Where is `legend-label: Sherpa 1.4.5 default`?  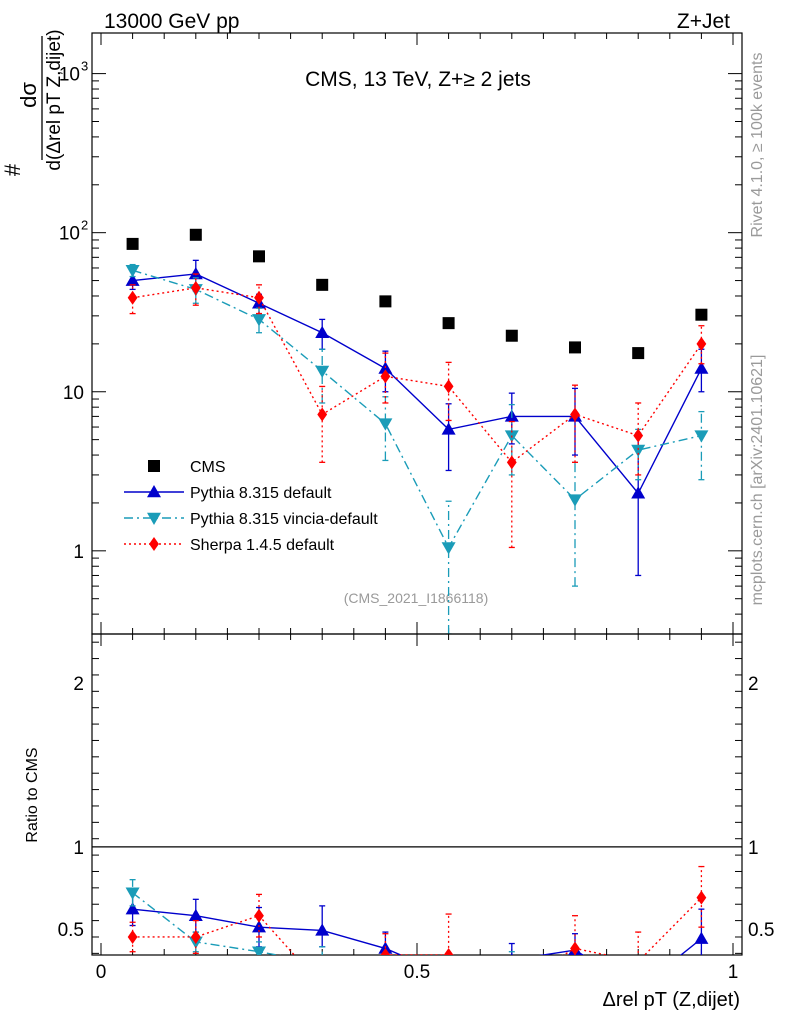 legend-label: Sherpa 1.4.5 default is located at coordinates (262, 545).